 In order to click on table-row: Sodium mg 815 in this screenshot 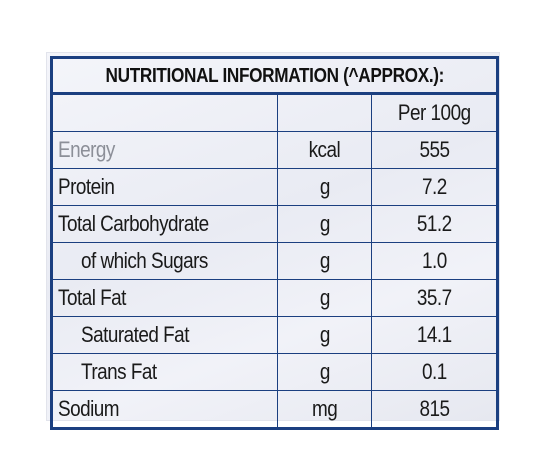, I will do `click(275, 409)`.